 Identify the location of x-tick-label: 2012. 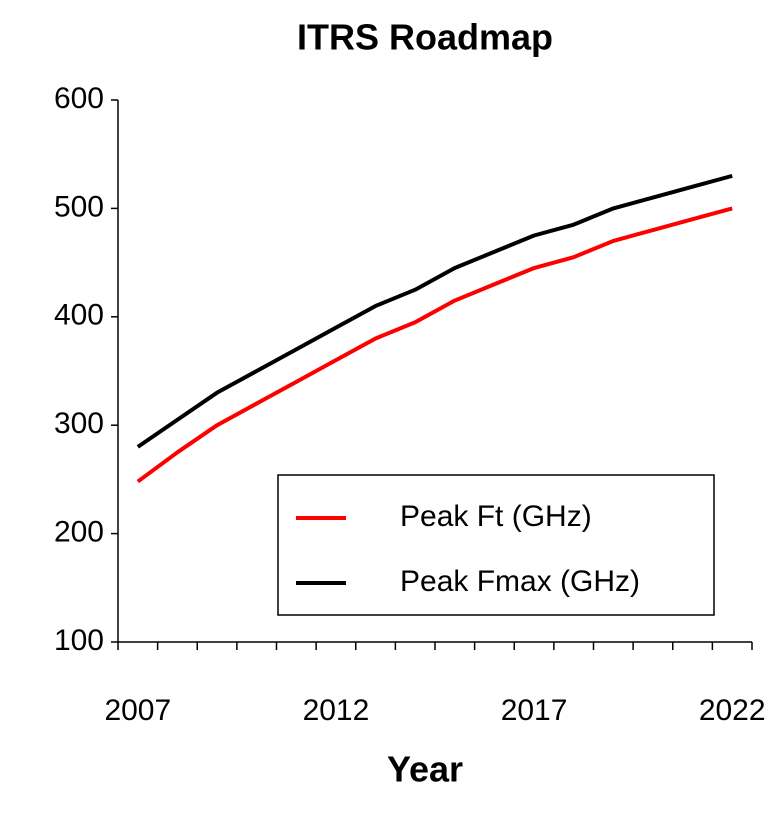
(336, 710).